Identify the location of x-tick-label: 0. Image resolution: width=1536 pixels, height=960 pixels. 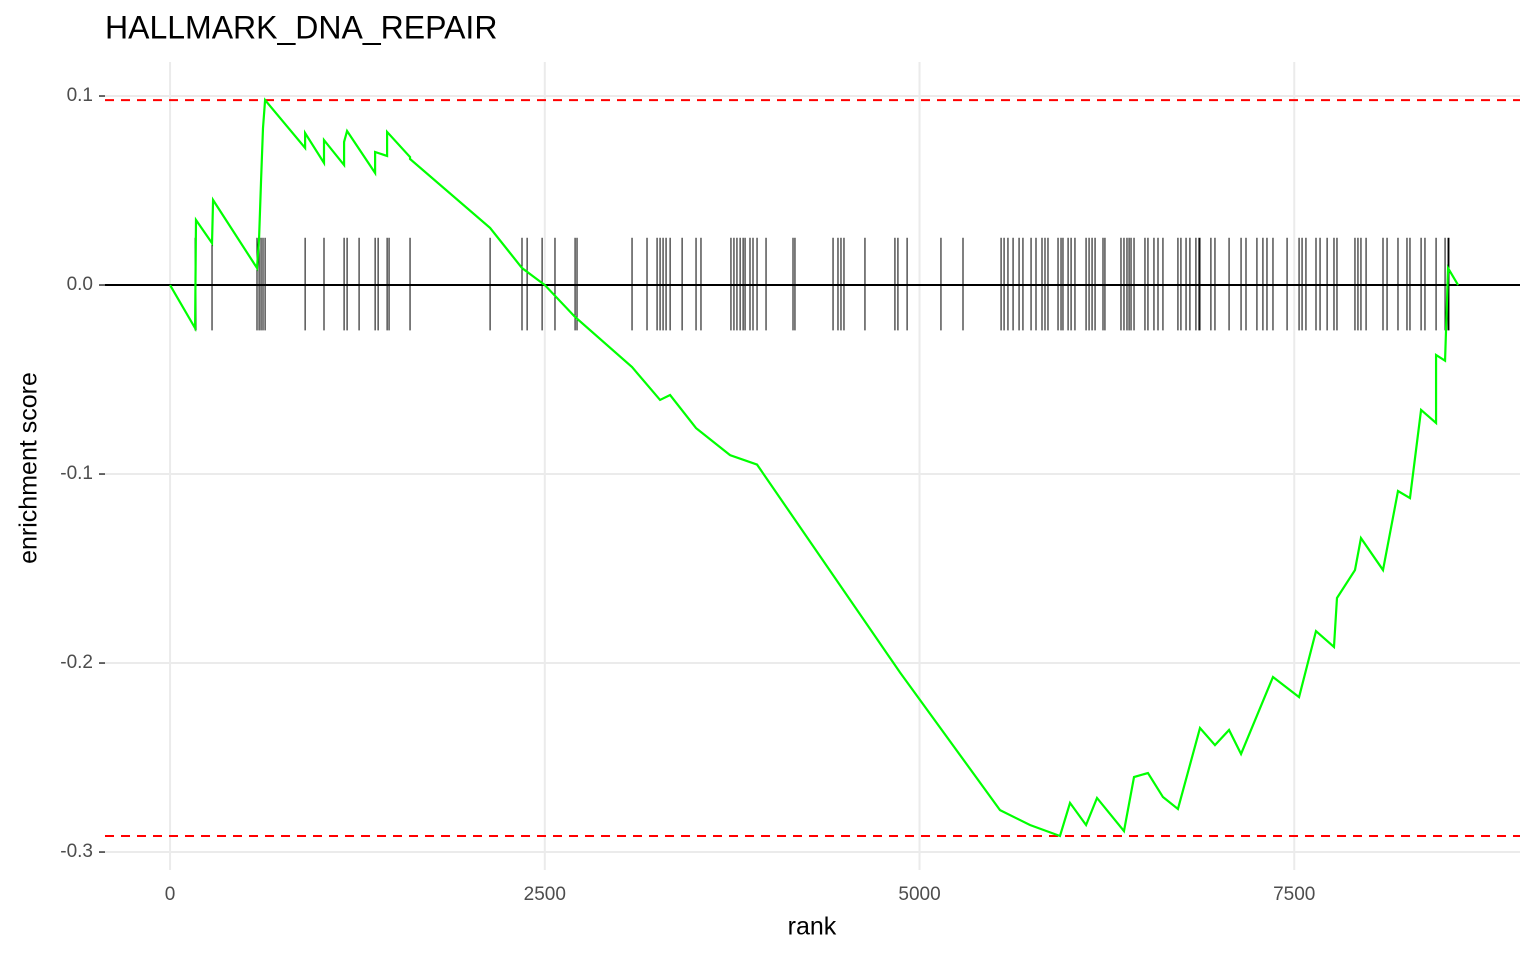
(170, 894).